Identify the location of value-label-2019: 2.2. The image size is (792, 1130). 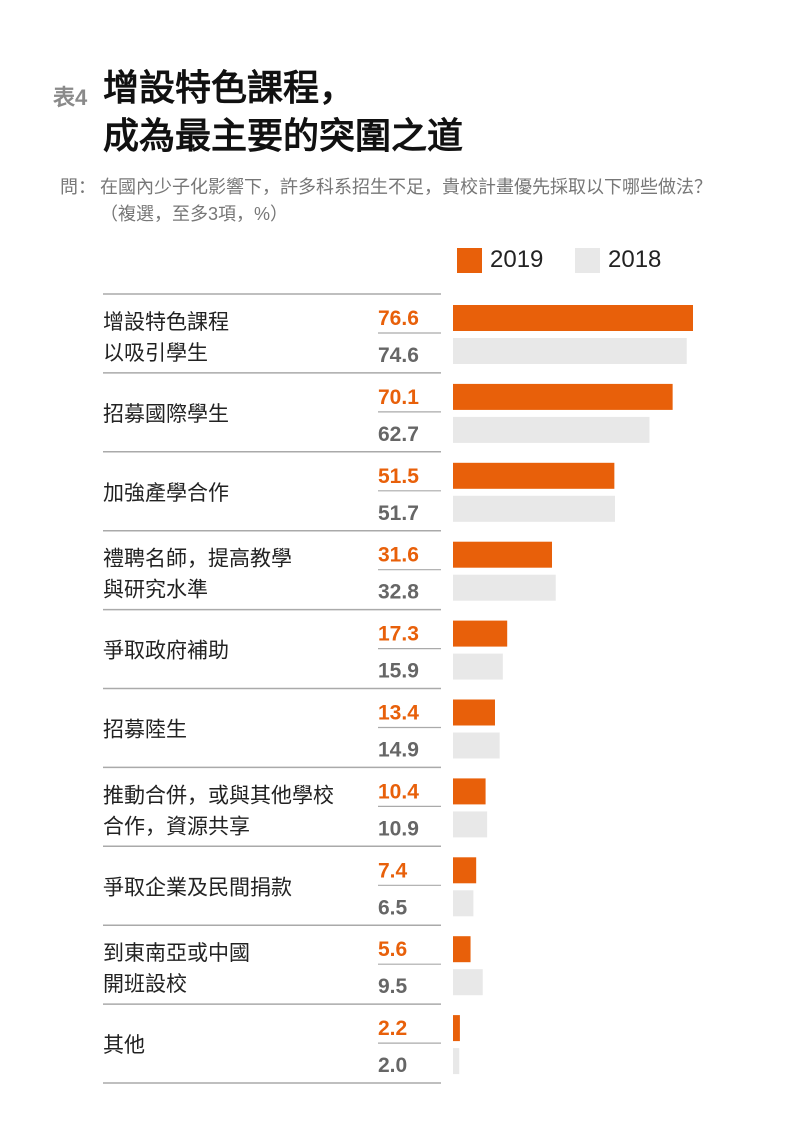
(392, 1028).